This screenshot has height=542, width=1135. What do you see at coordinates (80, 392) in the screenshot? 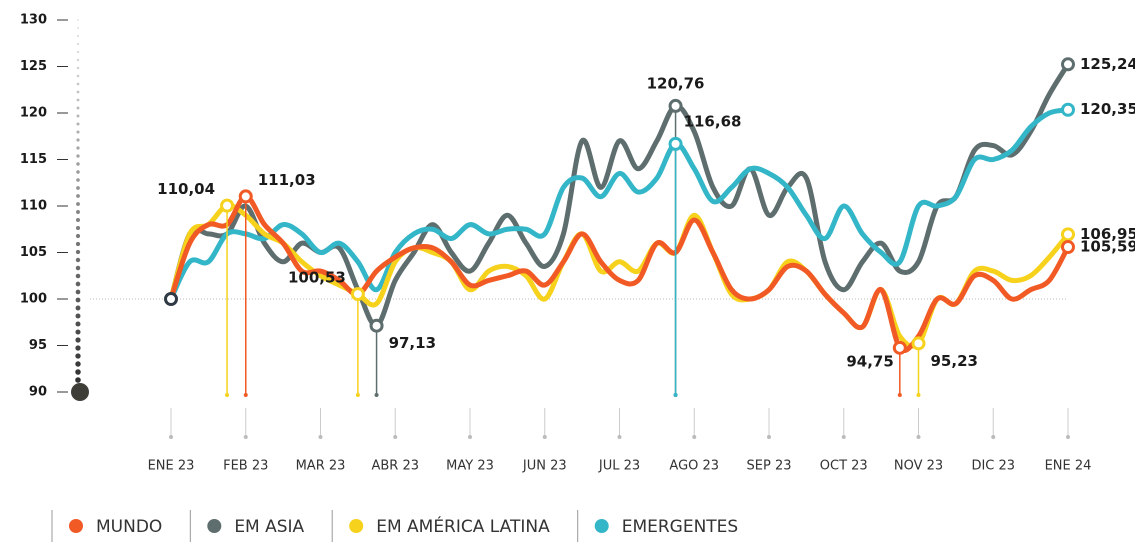
I see `axis-base-dot` at bounding box center [80, 392].